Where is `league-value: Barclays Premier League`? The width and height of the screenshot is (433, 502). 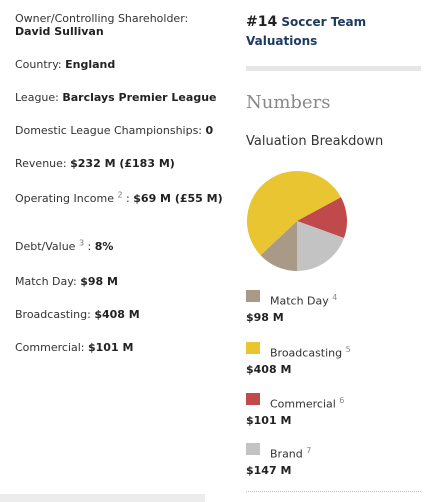 league-value: Barclays Premier League is located at coordinates (139, 97).